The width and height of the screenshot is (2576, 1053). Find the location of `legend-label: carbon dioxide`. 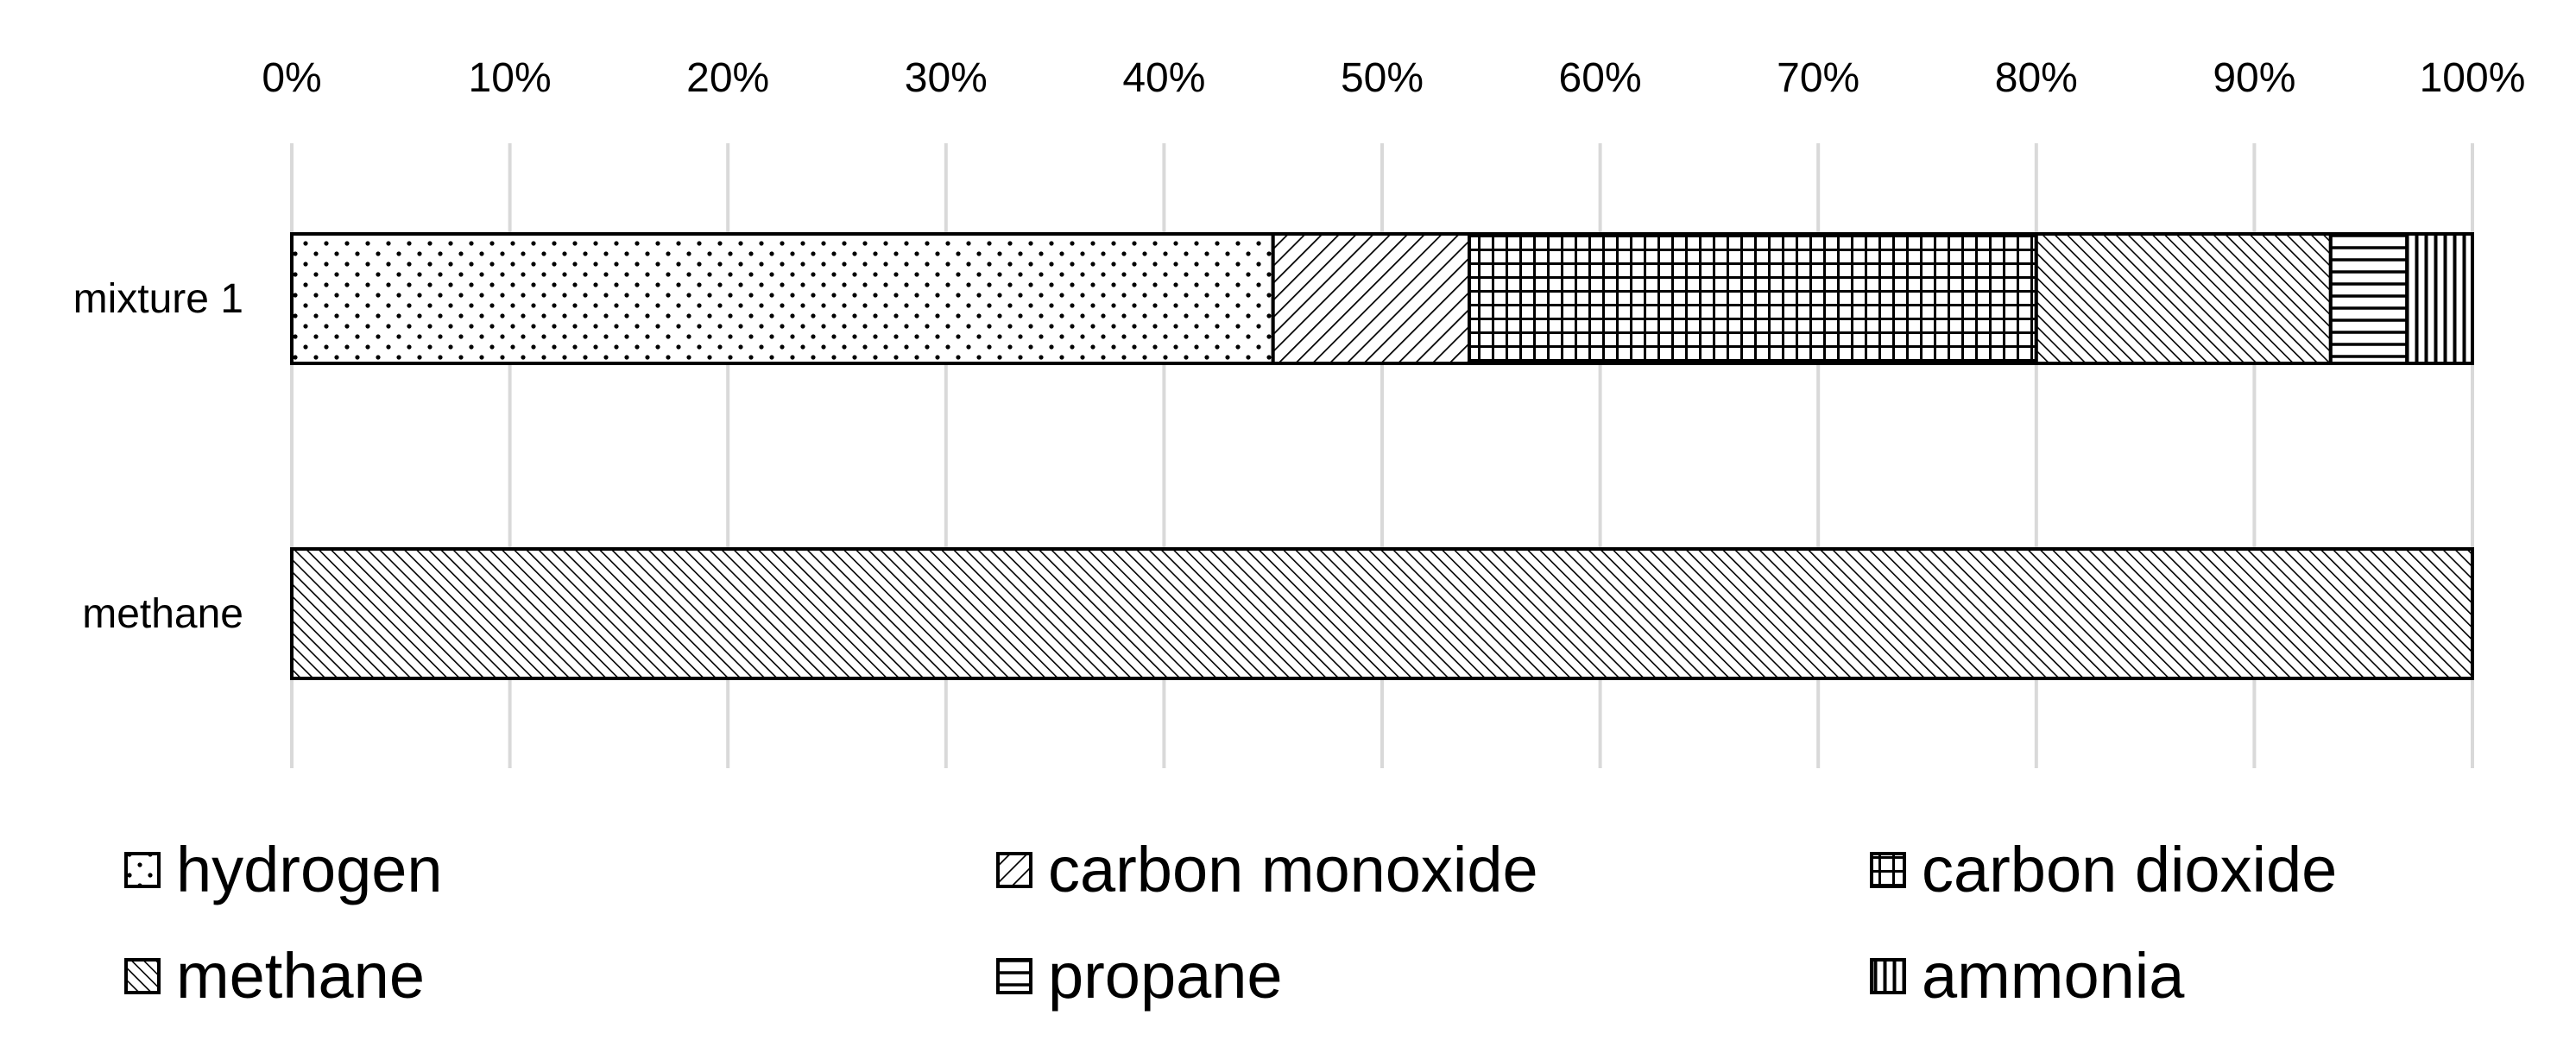

legend-label: carbon dioxide is located at coordinates (2129, 870).